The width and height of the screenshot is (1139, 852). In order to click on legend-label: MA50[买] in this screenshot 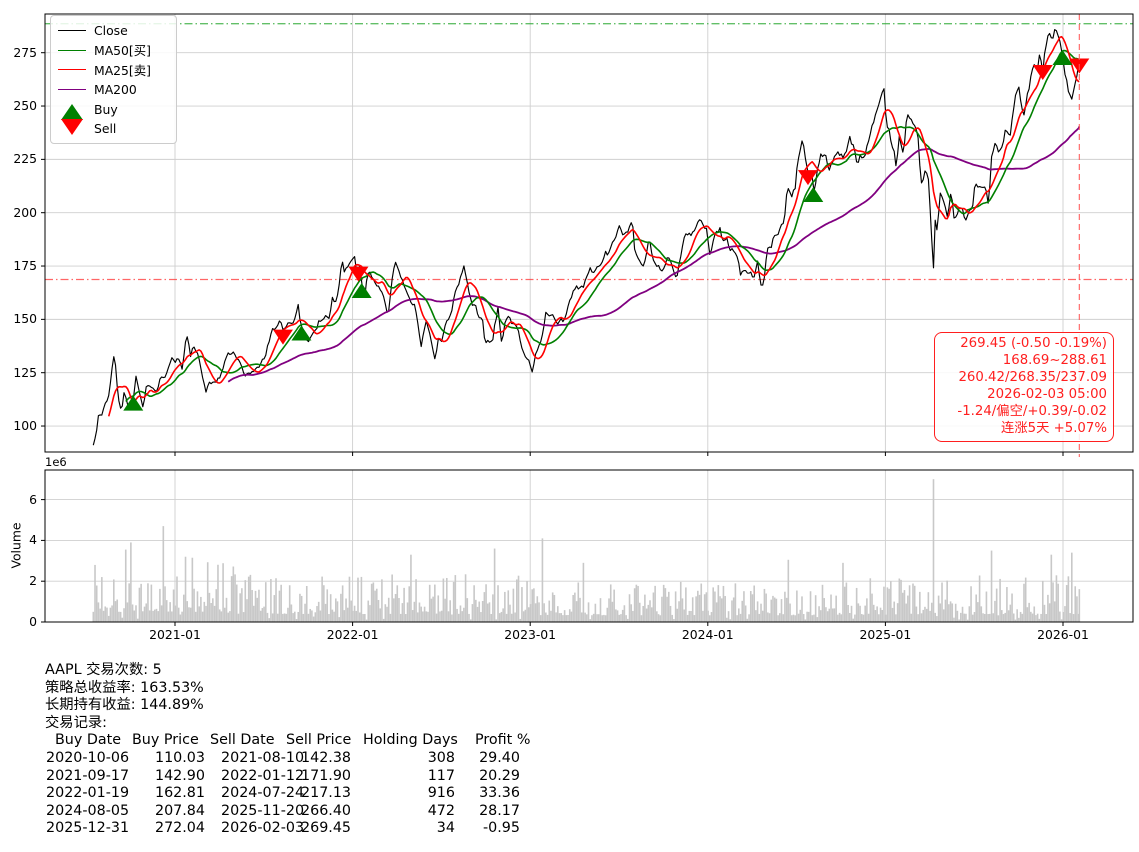, I will do `click(122, 51)`.